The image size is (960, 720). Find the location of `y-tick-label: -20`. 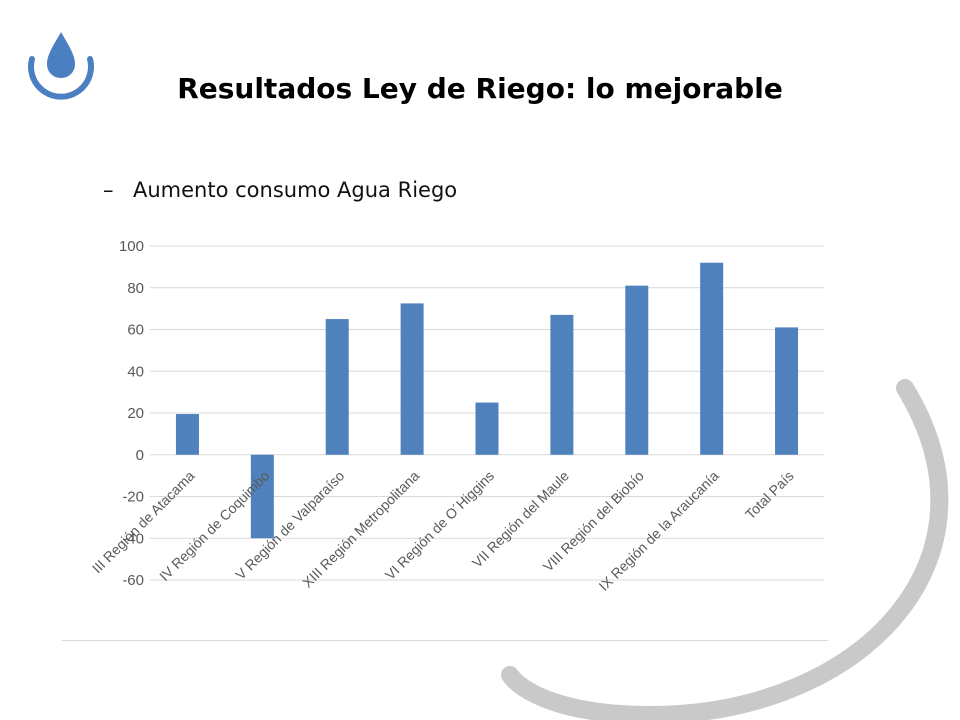

y-tick-label: -20 is located at coordinates (133, 497).